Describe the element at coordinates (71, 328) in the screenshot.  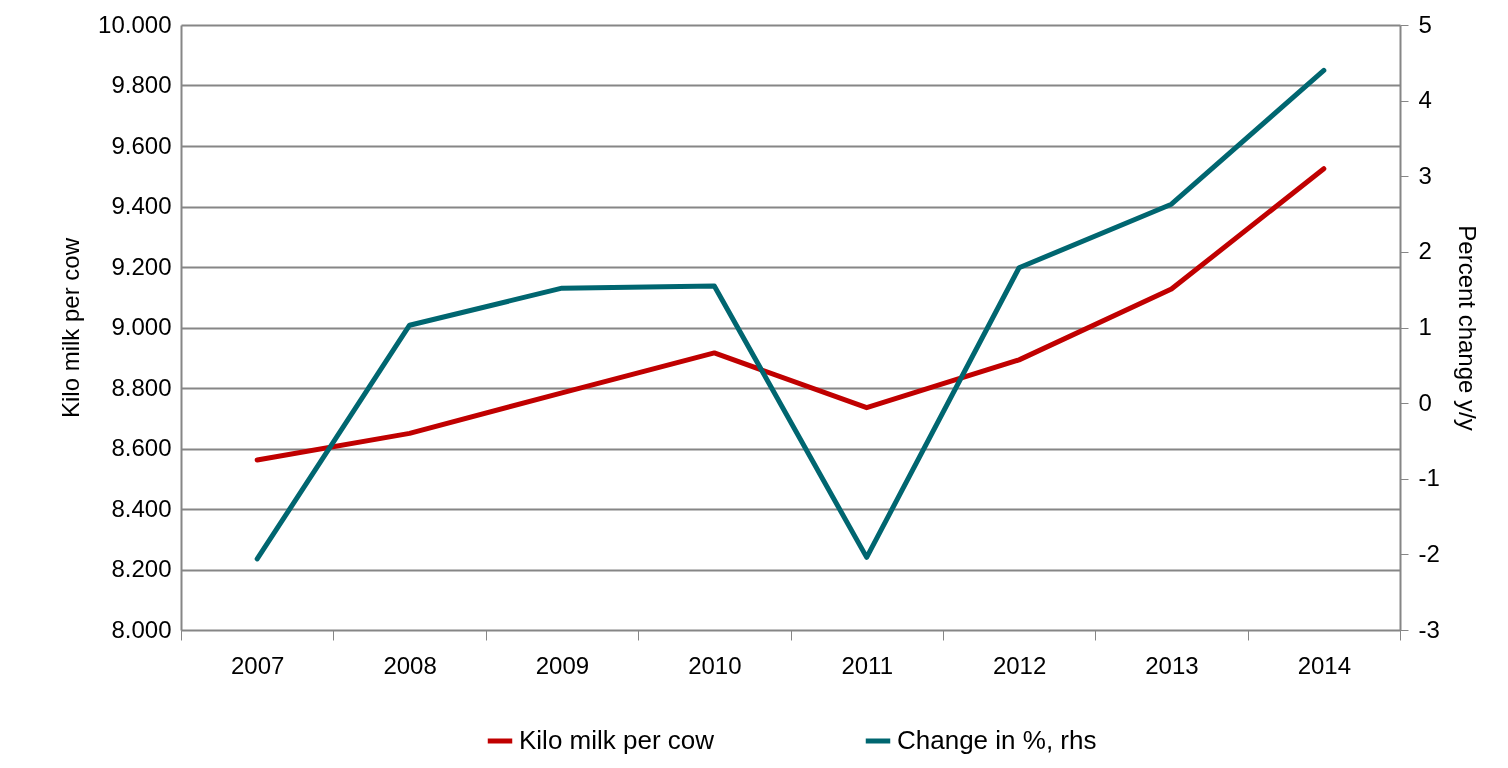
I see `y-axis-title: Kilo milk per cow` at that location.